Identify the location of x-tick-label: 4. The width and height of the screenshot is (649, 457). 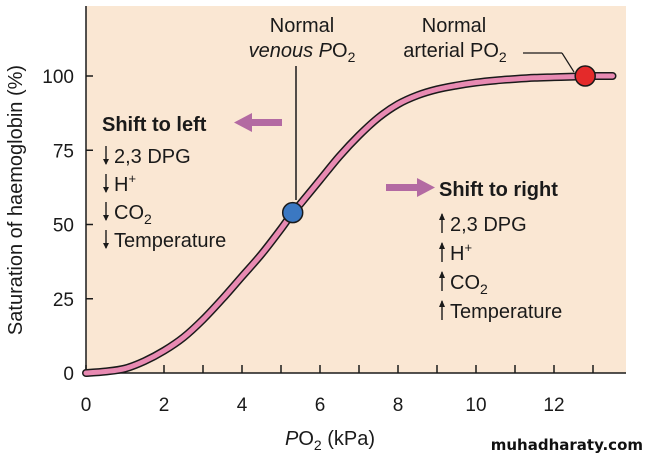
(242, 405).